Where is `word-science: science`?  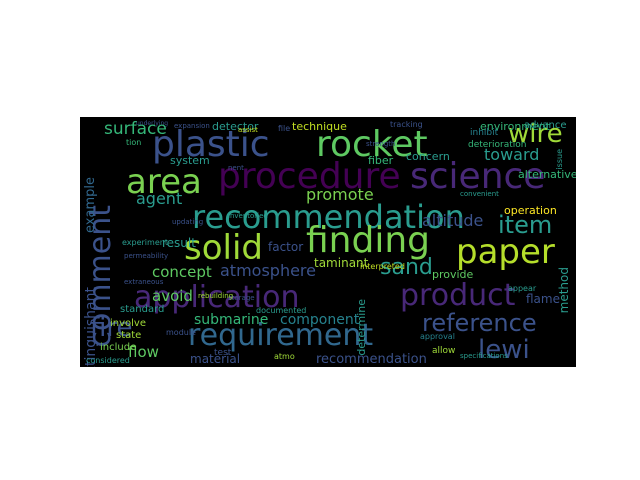
word-science: science is located at coordinates (478, 176).